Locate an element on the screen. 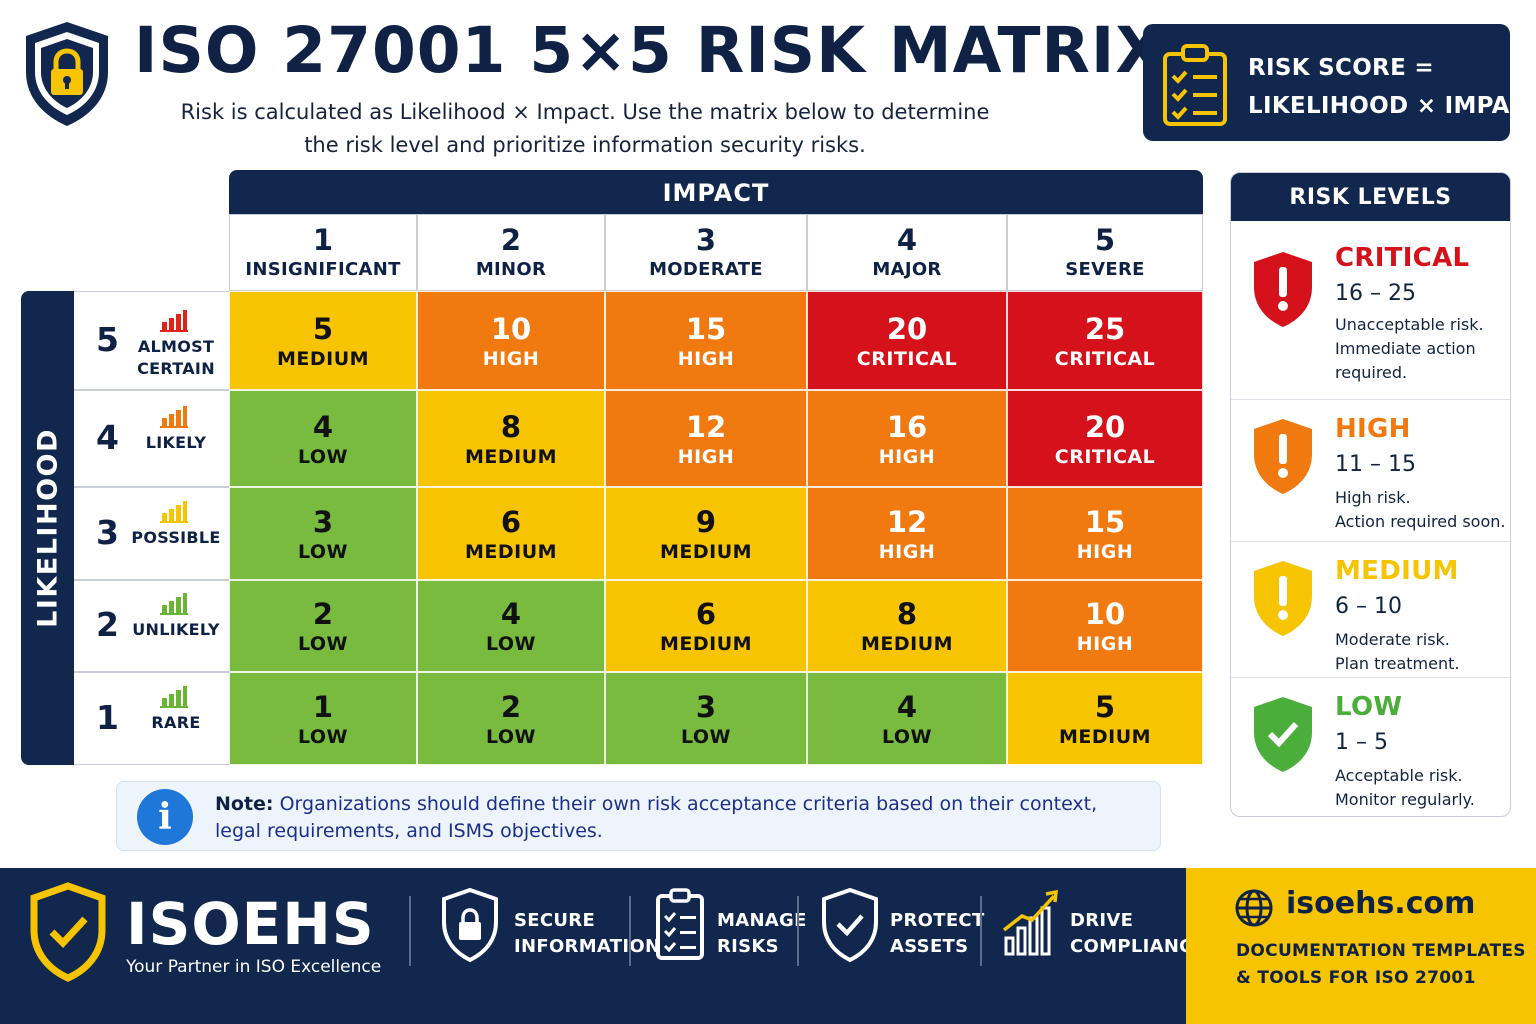  impact-header-3: 3 MODERATE is located at coordinates (706, 252).